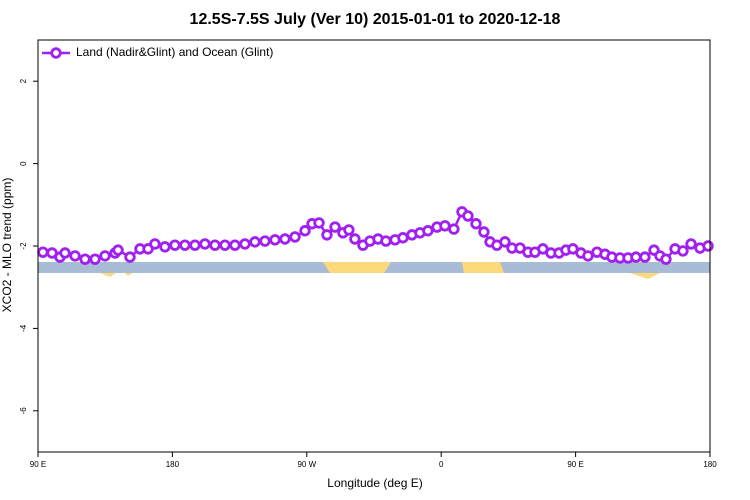  I want to click on legend-label: Land (Nadir&Glint) and Ocean (Glint), so click(174, 52).